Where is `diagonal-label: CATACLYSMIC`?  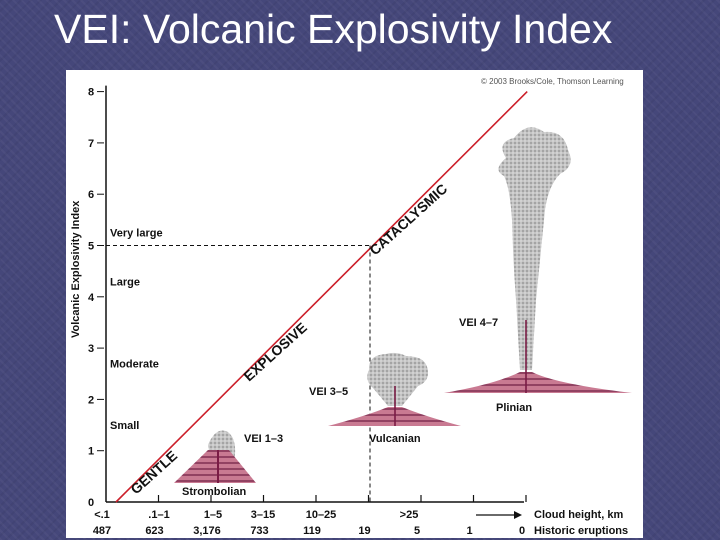
diagonal-label: CATACLYSMIC is located at coordinates (408, 219).